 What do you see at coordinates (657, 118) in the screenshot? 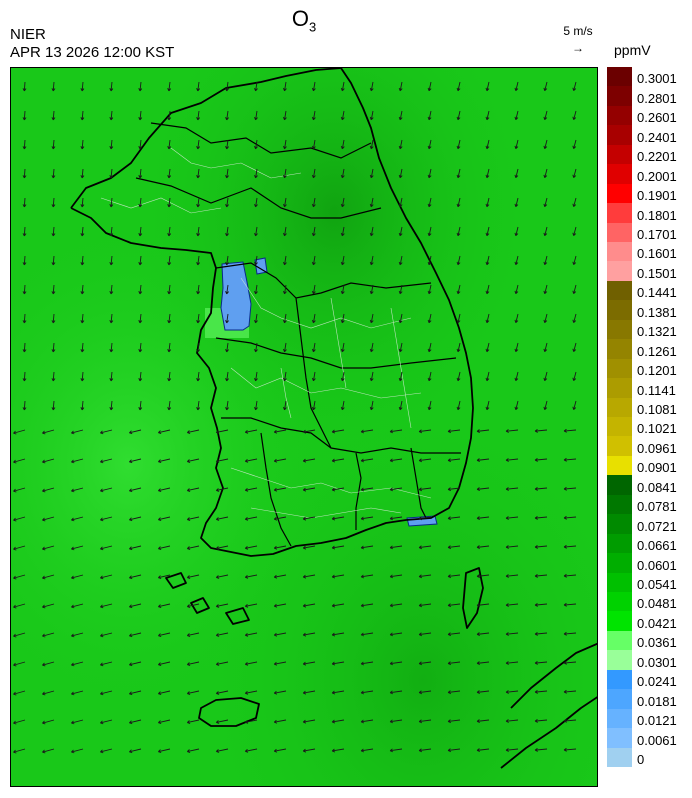
I see `legend-label: 0.2601` at bounding box center [657, 118].